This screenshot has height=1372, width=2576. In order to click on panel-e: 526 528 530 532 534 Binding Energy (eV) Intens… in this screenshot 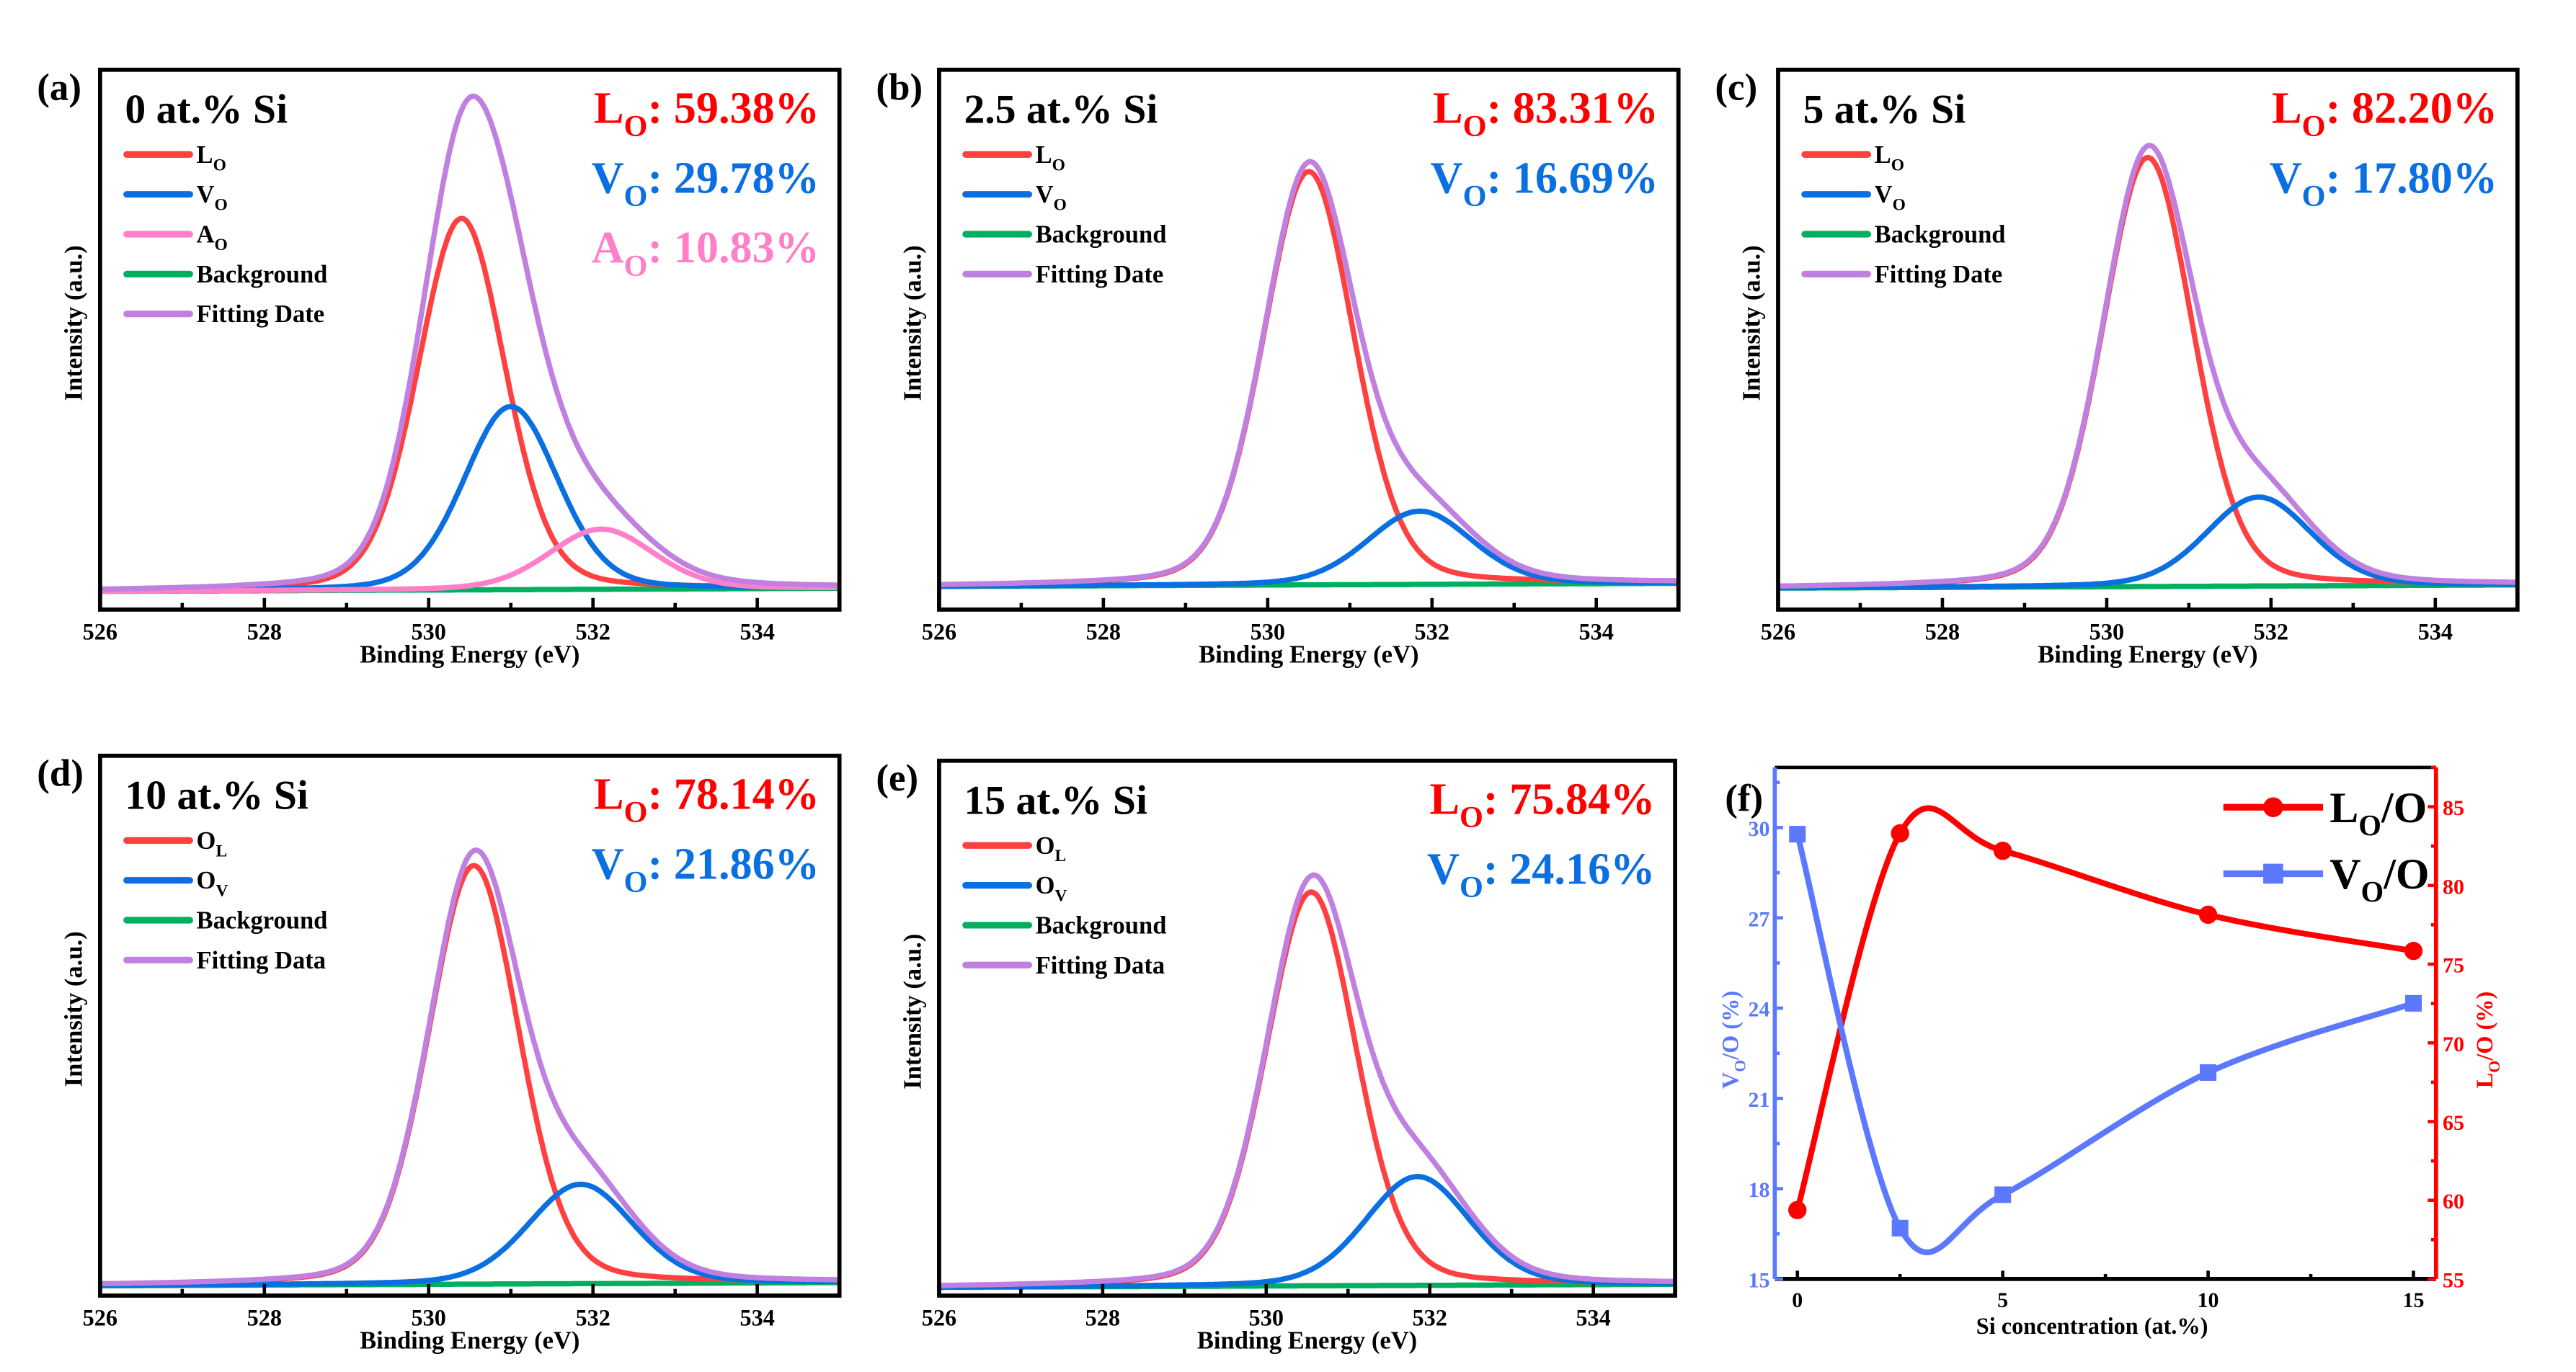, I will do `click(1276, 1056)`.